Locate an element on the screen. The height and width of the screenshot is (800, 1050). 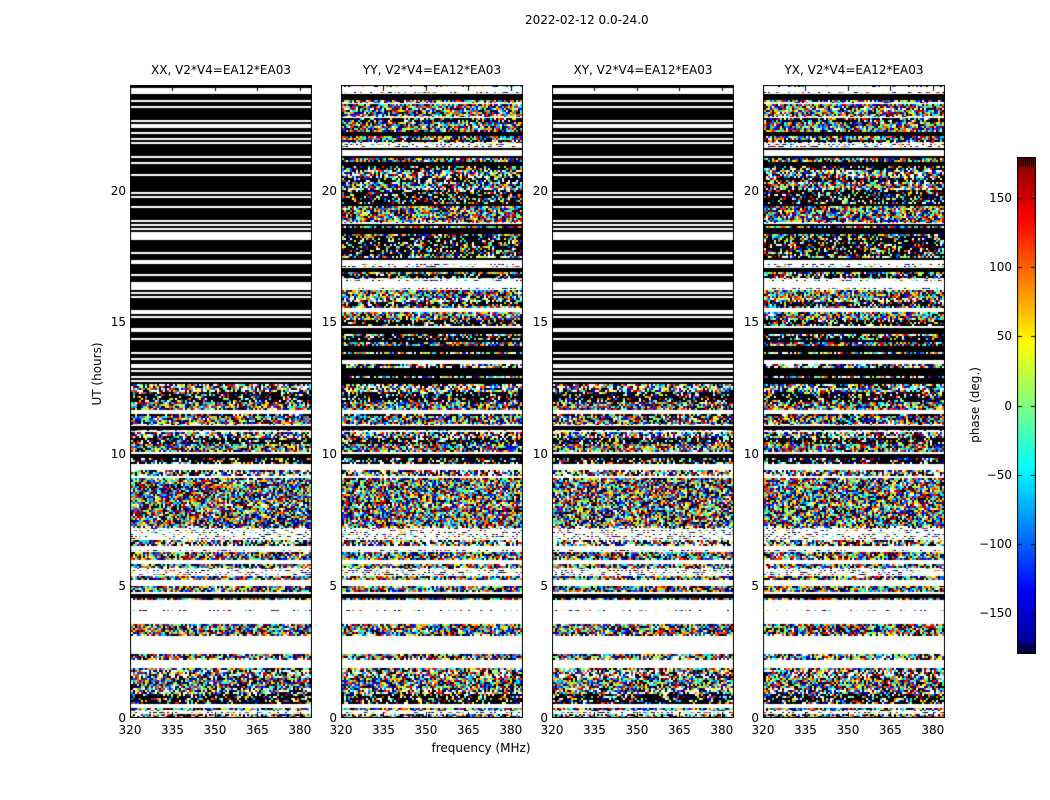
panel-title-XX: XX, V2*V4=EA12*EA03 is located at coordinates (221, 70).